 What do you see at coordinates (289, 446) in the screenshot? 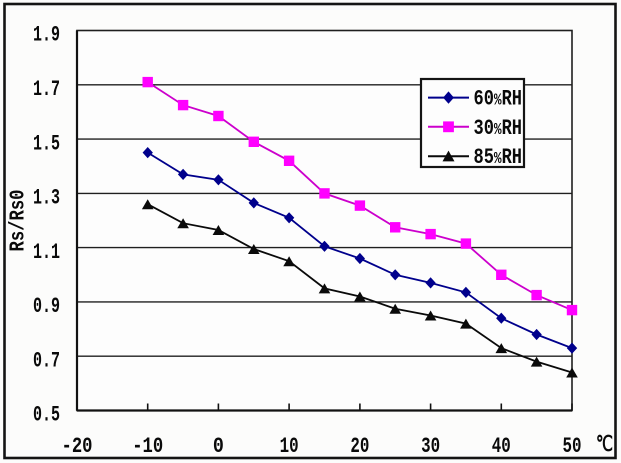
I see `svg-text: 10` at bounding box center [289, 446].